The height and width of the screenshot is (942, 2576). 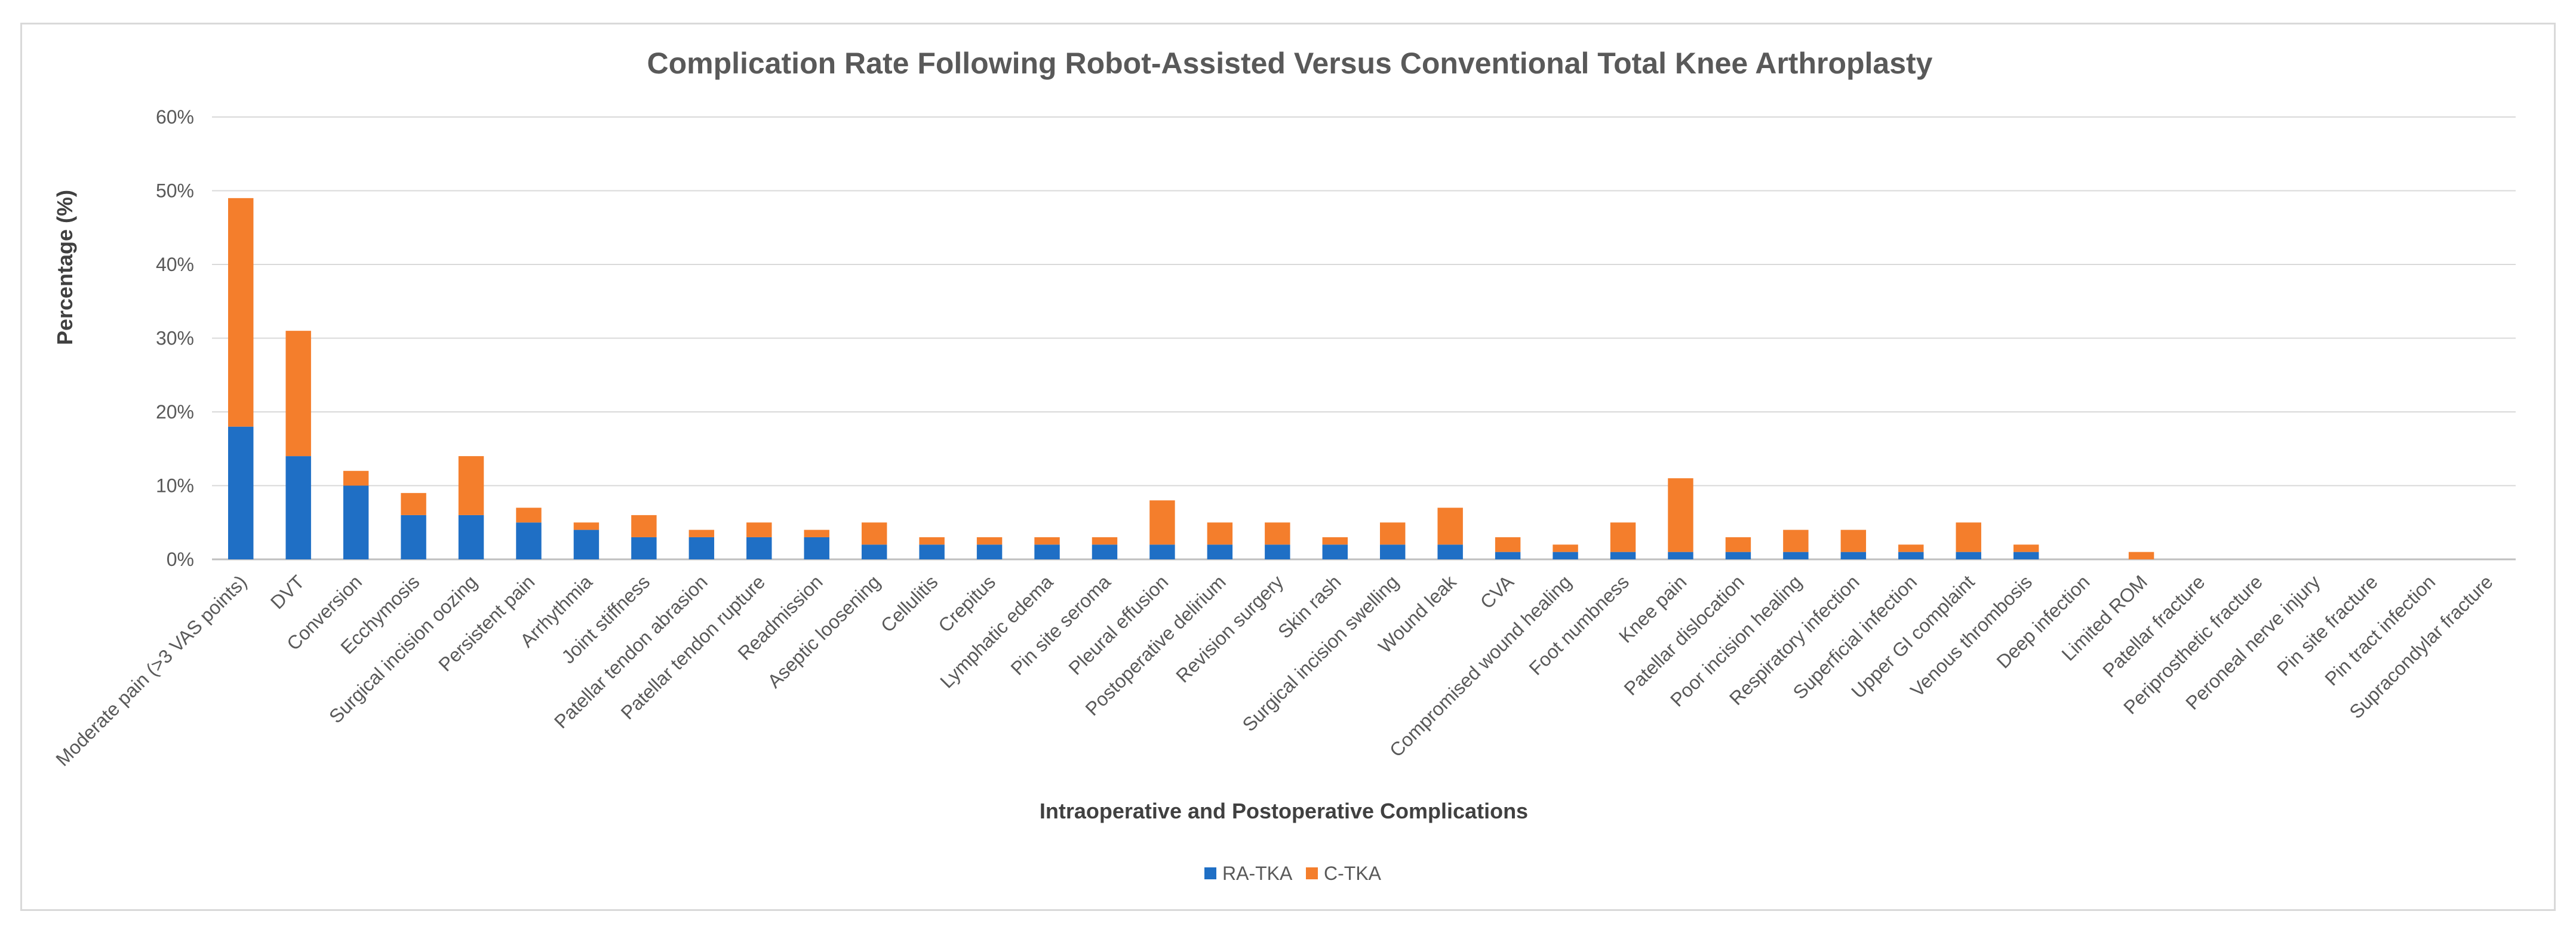 I want to click on legend-swatch-ra-tka, so click(x=1210, y=873).